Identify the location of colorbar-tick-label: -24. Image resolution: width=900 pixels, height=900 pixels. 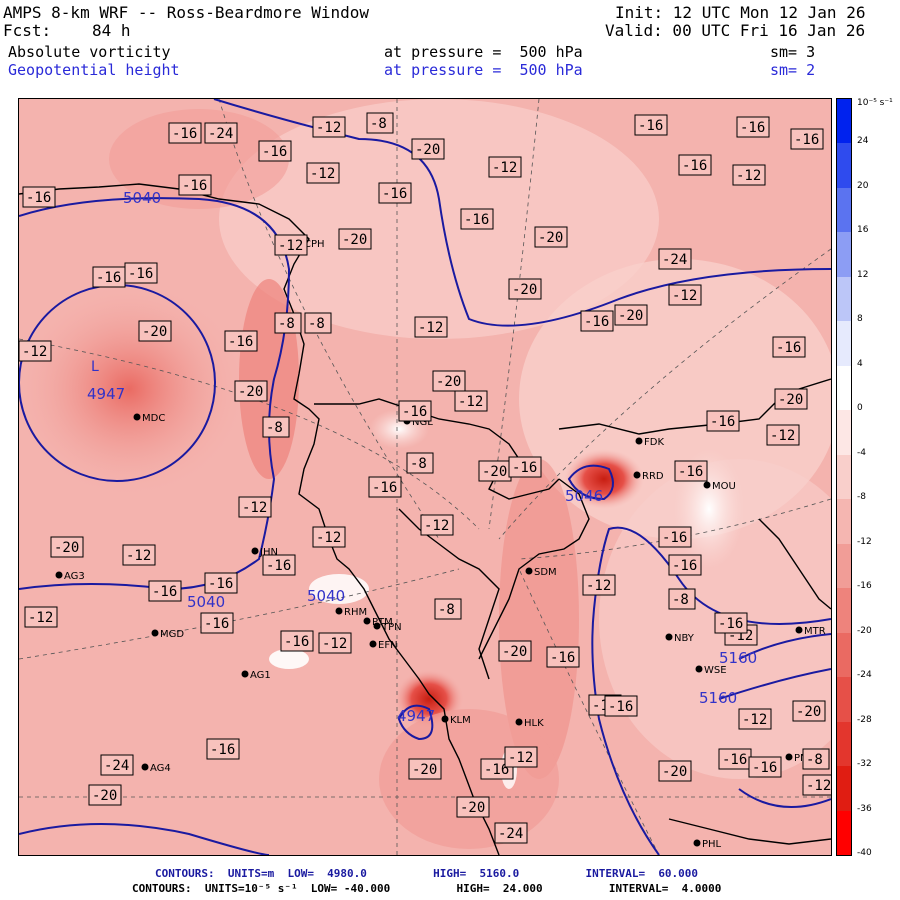
(864, 675).